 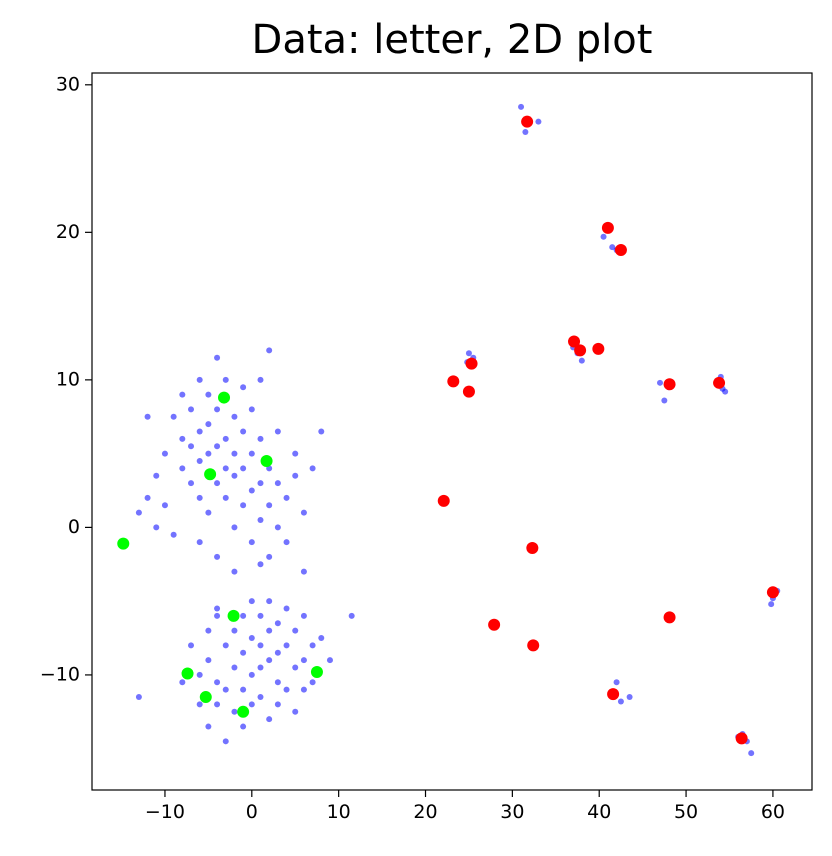 I want to click on y-tick-label: 20, so click(x=68, y=232).